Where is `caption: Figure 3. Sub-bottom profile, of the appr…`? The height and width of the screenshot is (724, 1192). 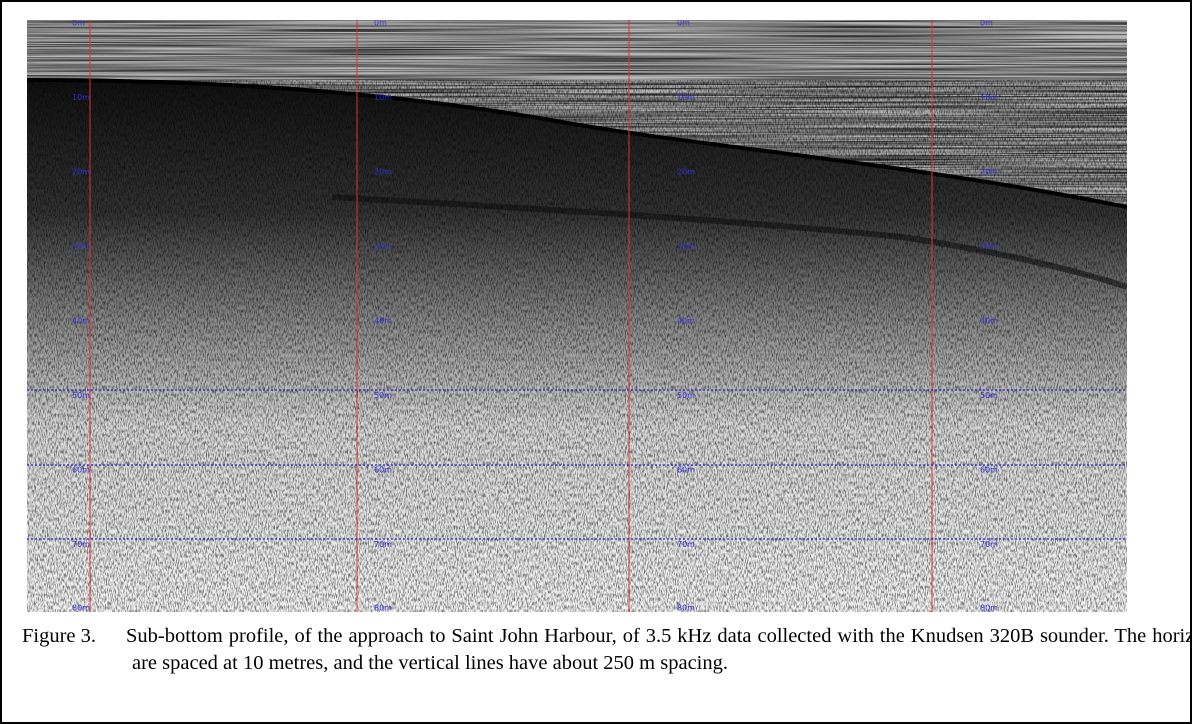 caption: Figure 3. Sub-bottom profile, of the appr… is located at coordinates (607, 650).